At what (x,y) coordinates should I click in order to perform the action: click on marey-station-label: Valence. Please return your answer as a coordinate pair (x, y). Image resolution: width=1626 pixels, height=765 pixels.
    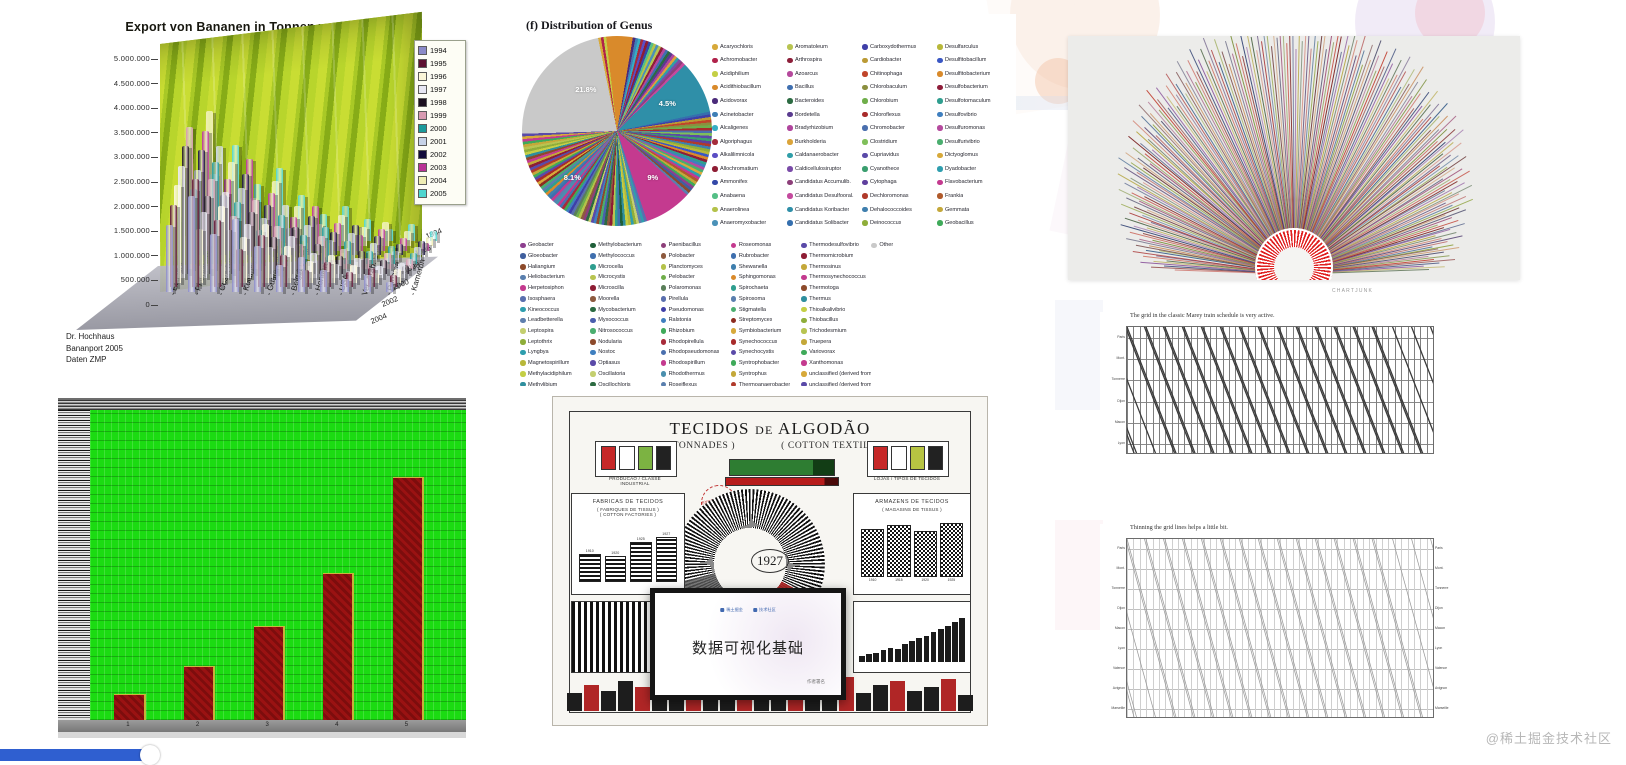
    Looking at the image, I should click on (1119, 668).